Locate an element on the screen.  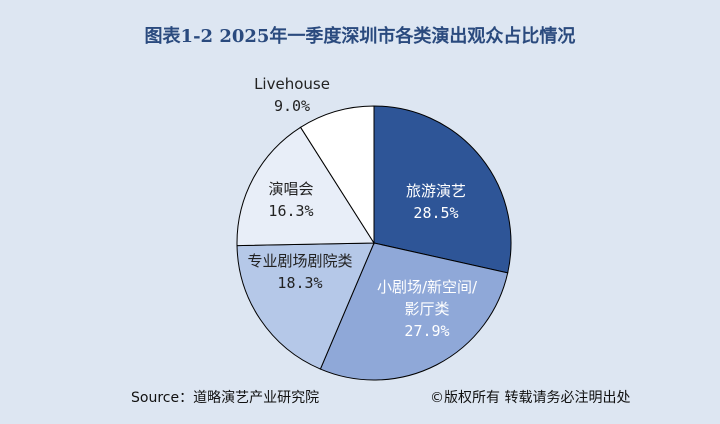
slice-category-label: 演唱会 is located at coordinates (290, 189).